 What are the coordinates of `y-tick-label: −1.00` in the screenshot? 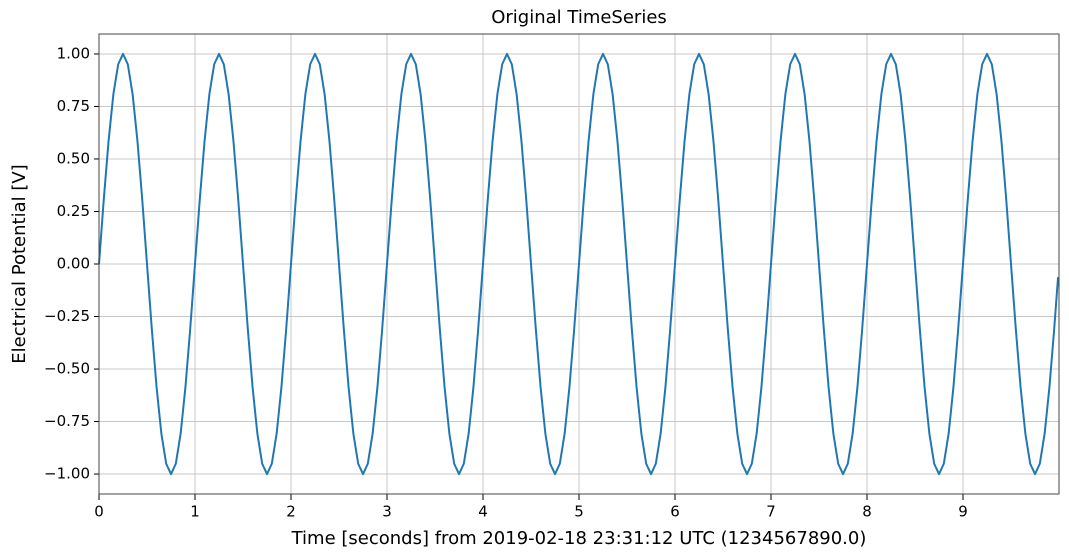 It's located at (67, 474).